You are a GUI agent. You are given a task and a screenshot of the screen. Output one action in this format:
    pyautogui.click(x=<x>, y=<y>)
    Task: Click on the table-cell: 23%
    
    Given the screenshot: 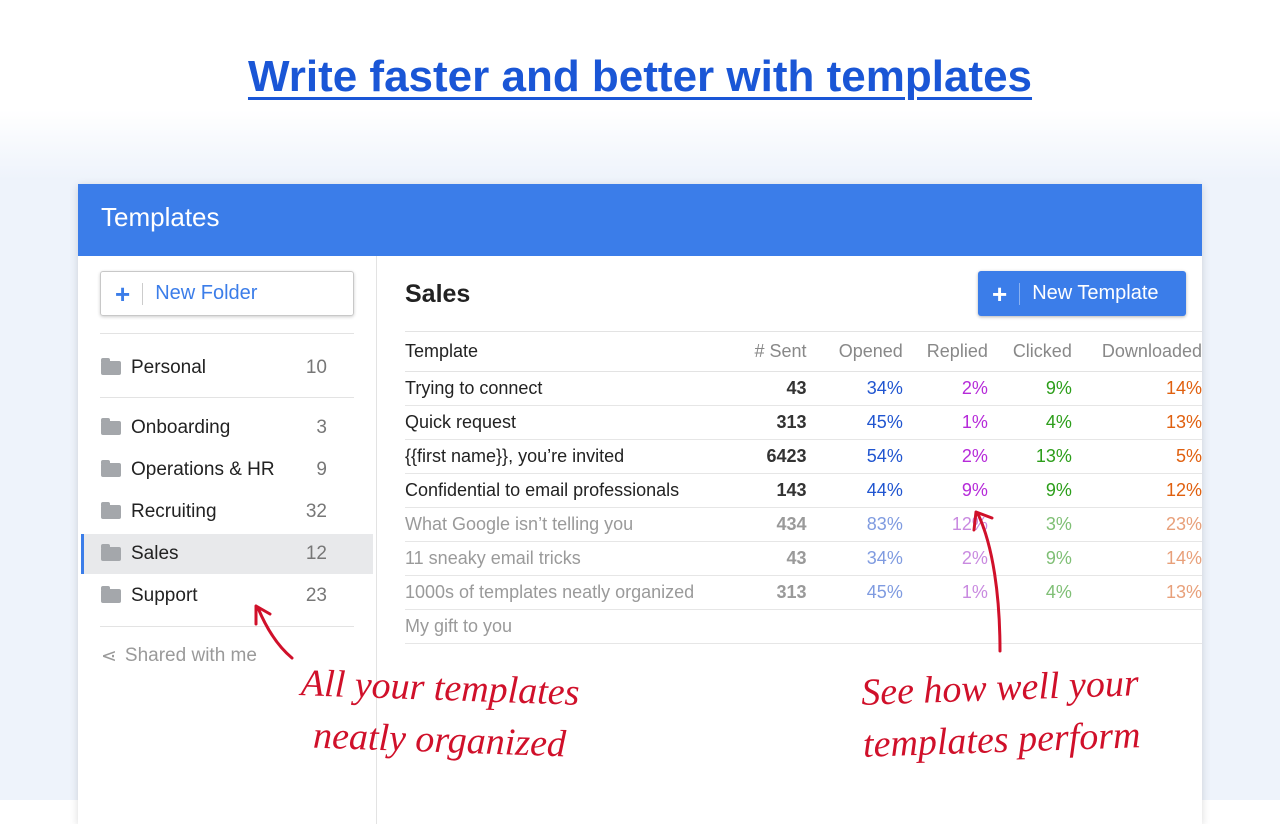 What is the action you would take?
    pyautogui.click(x=1136, y=524)
    